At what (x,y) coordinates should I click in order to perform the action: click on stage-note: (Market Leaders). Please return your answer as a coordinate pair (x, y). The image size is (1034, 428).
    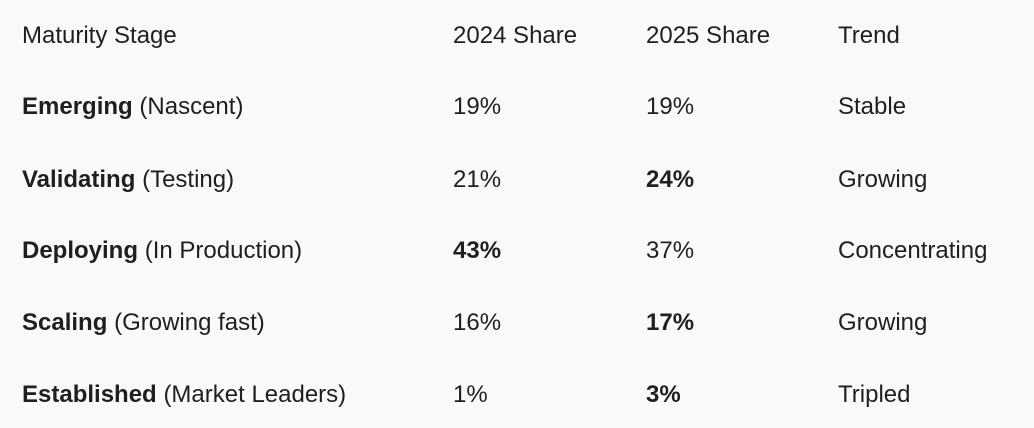
    Looking at the image, I should click on (255, 394).